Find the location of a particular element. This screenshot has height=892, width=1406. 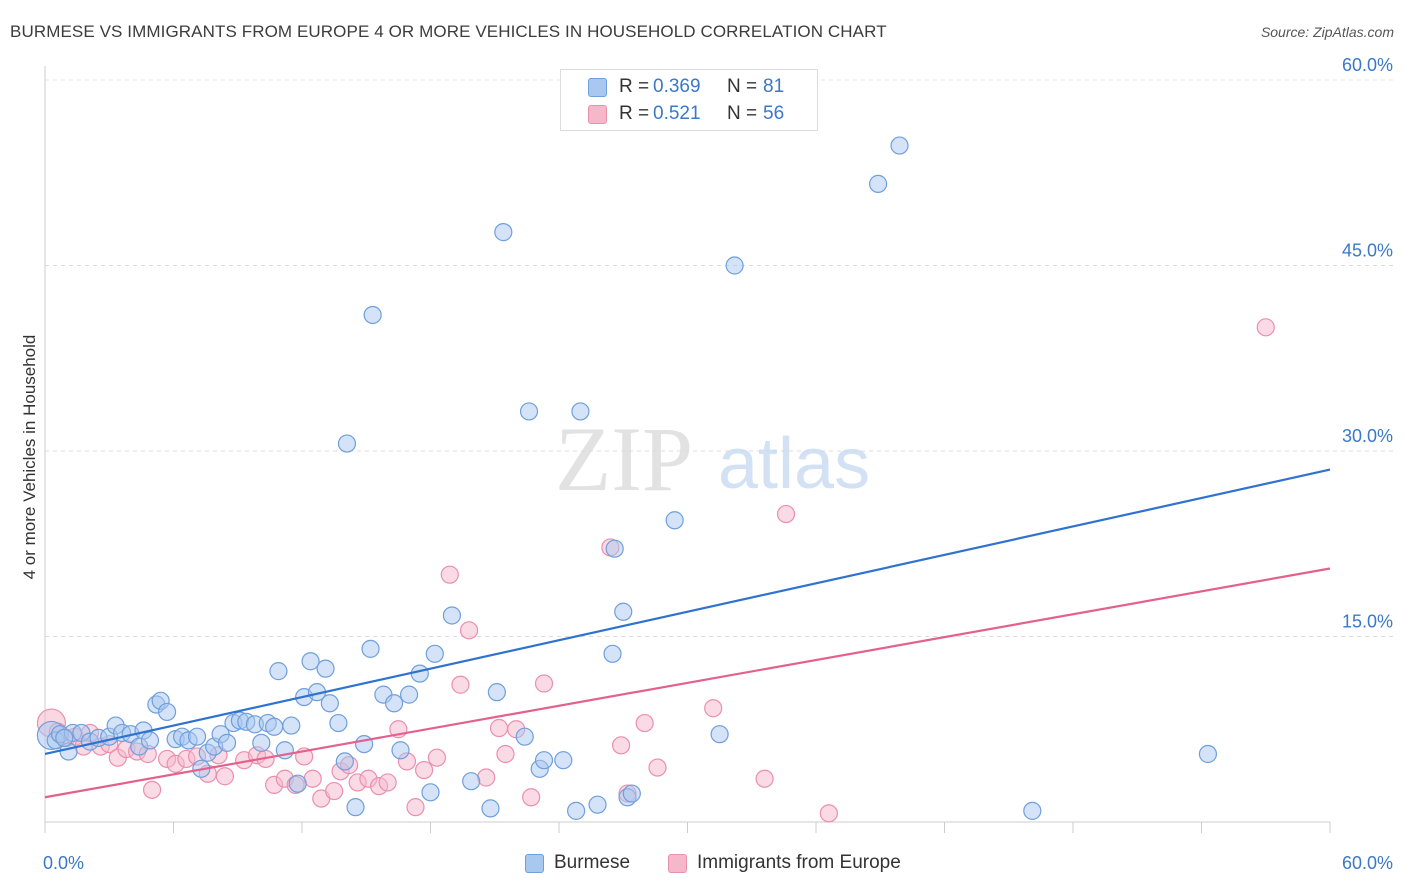

legend-label-burmese: Burmese is located at coordinates (592, 862).